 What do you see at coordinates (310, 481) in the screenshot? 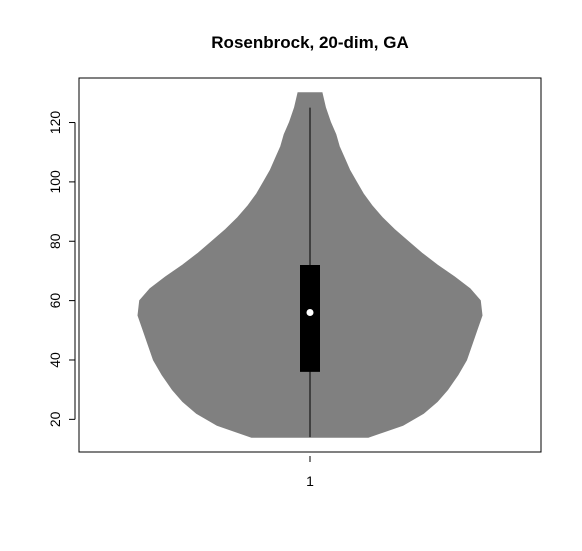
I see `x-tick-label: 1` at bounding box center [310, 481].